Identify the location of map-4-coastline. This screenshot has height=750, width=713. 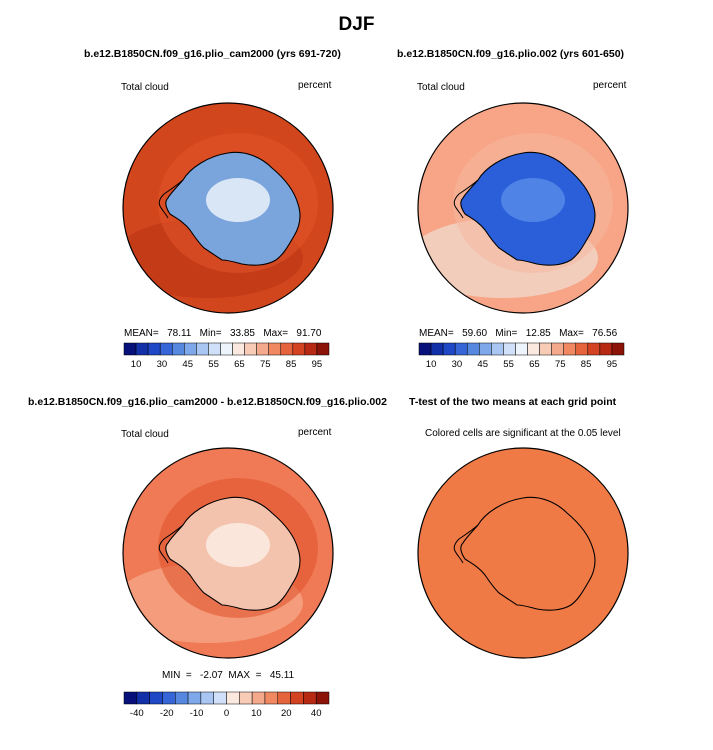
(528, 553).